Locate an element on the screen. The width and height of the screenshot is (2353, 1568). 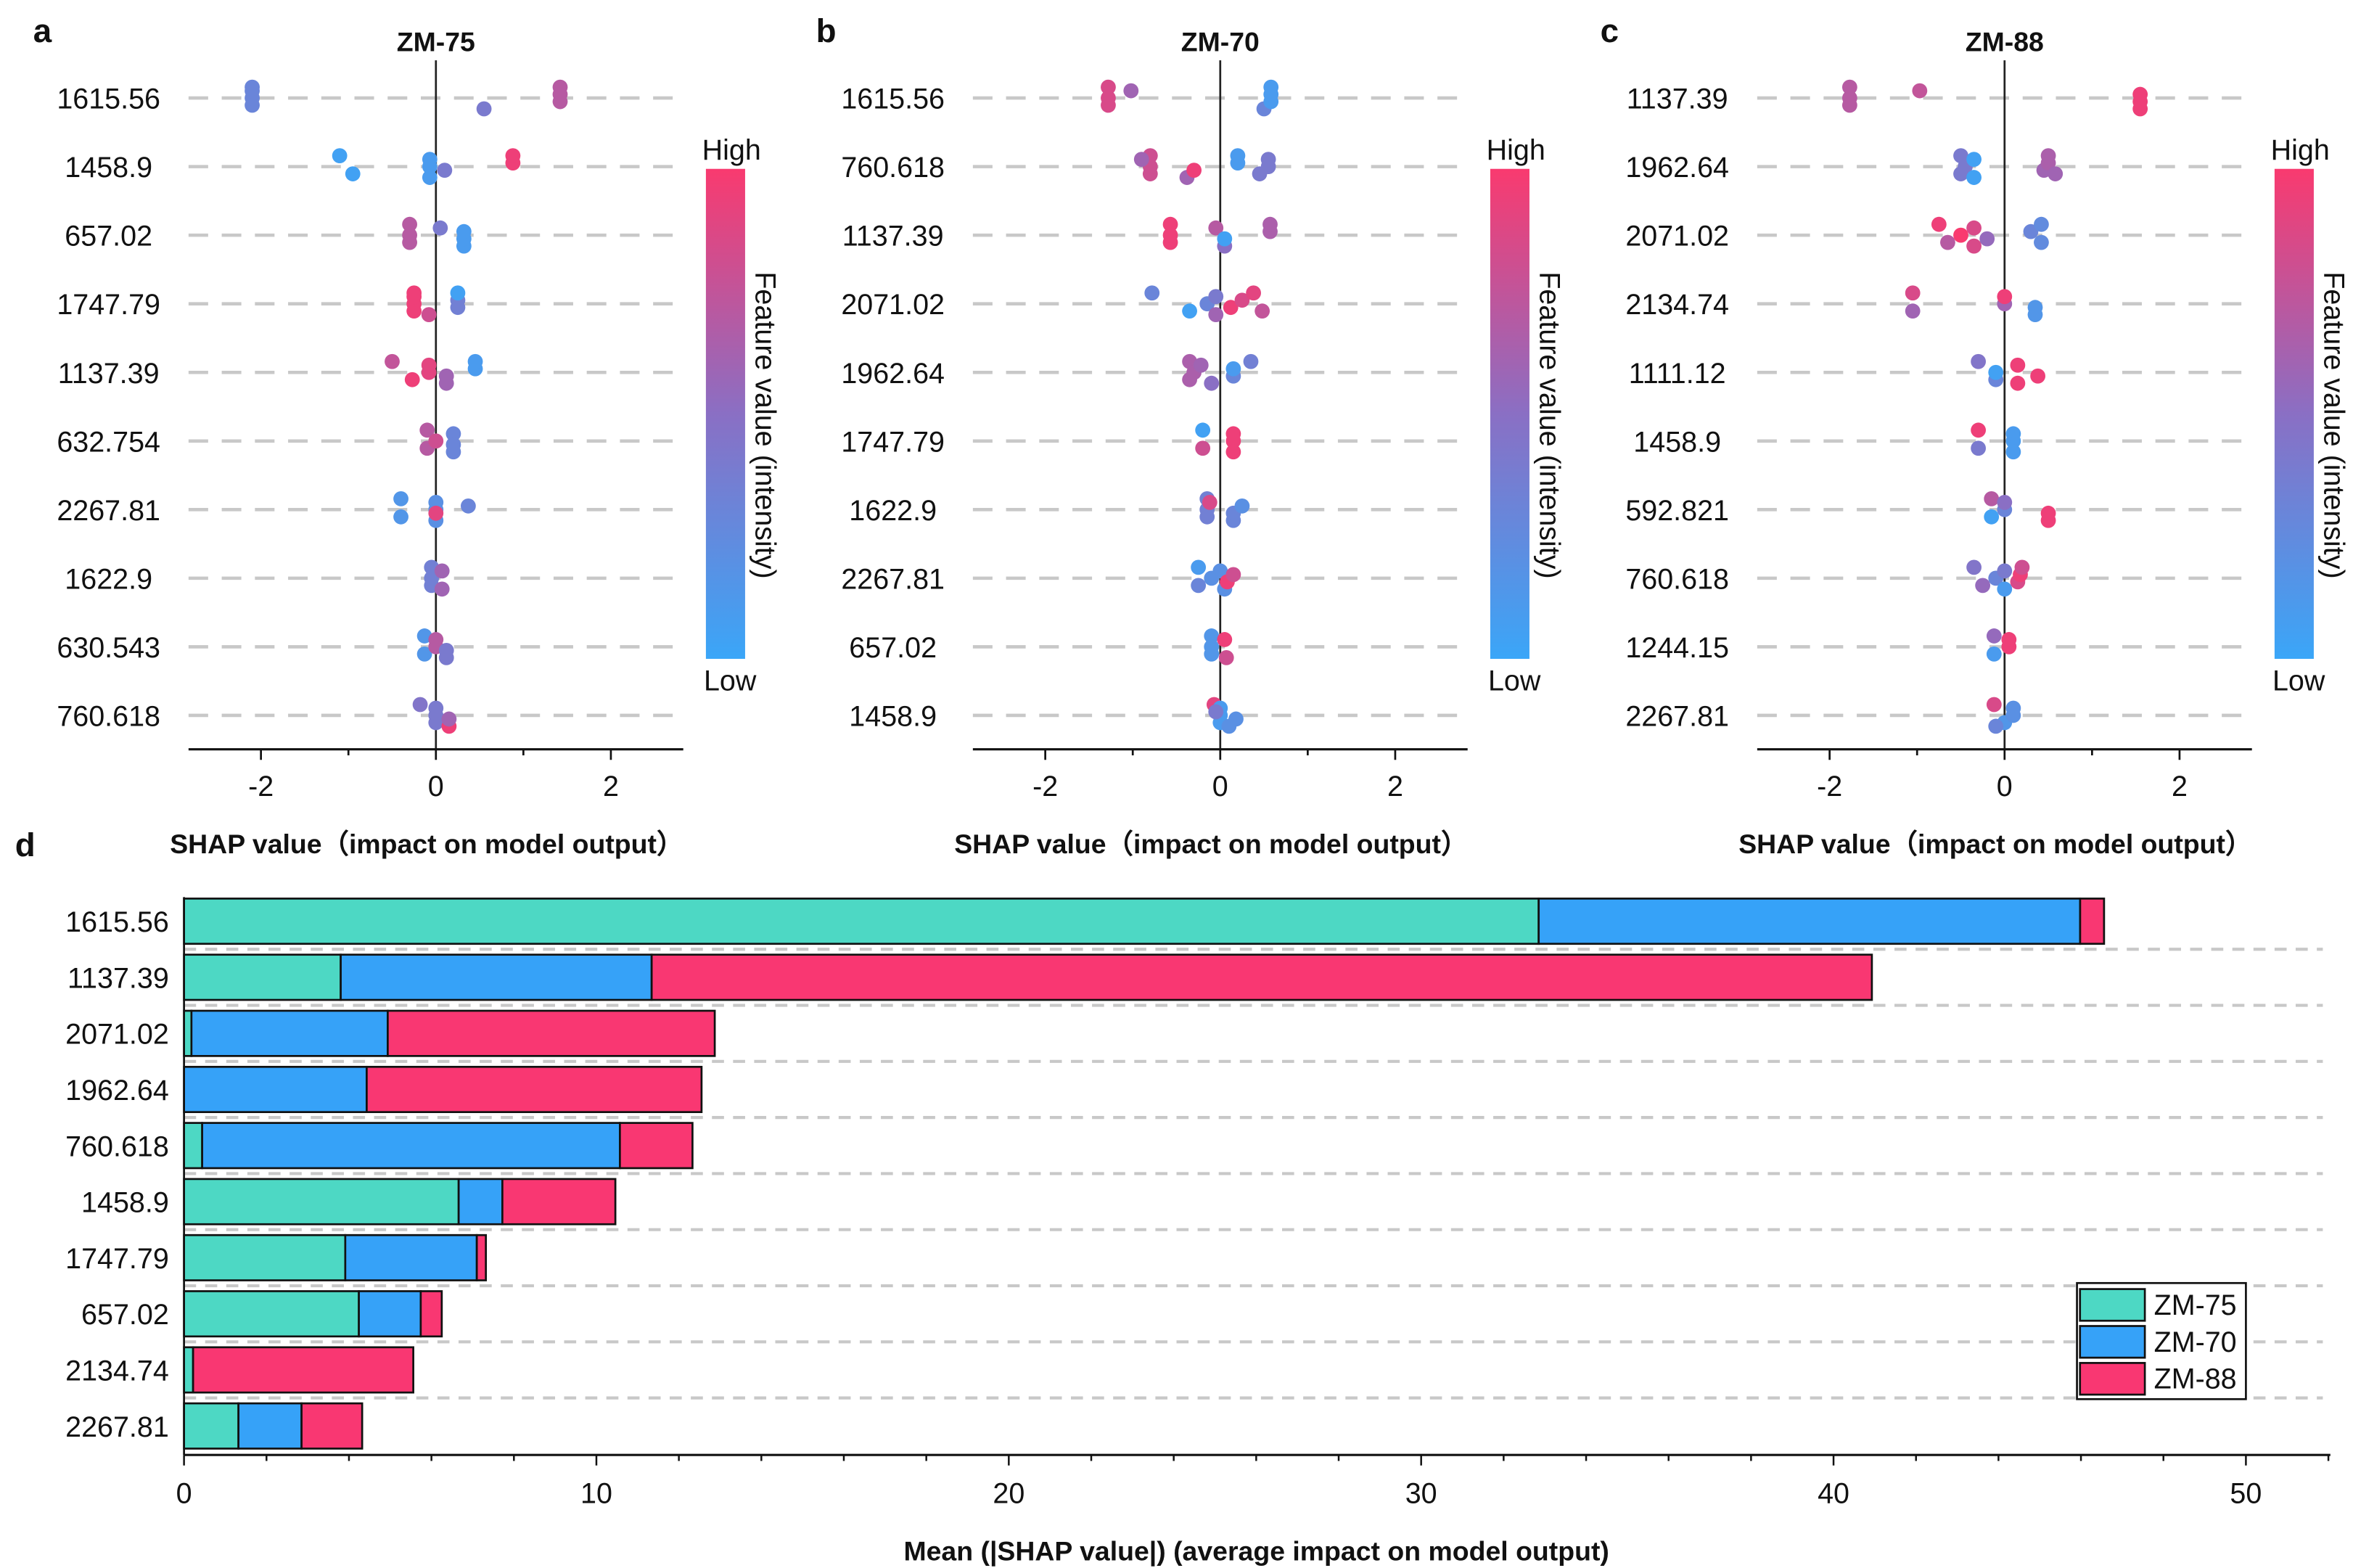
panel-title: ZM-75 is located at coordinates (436, 42).